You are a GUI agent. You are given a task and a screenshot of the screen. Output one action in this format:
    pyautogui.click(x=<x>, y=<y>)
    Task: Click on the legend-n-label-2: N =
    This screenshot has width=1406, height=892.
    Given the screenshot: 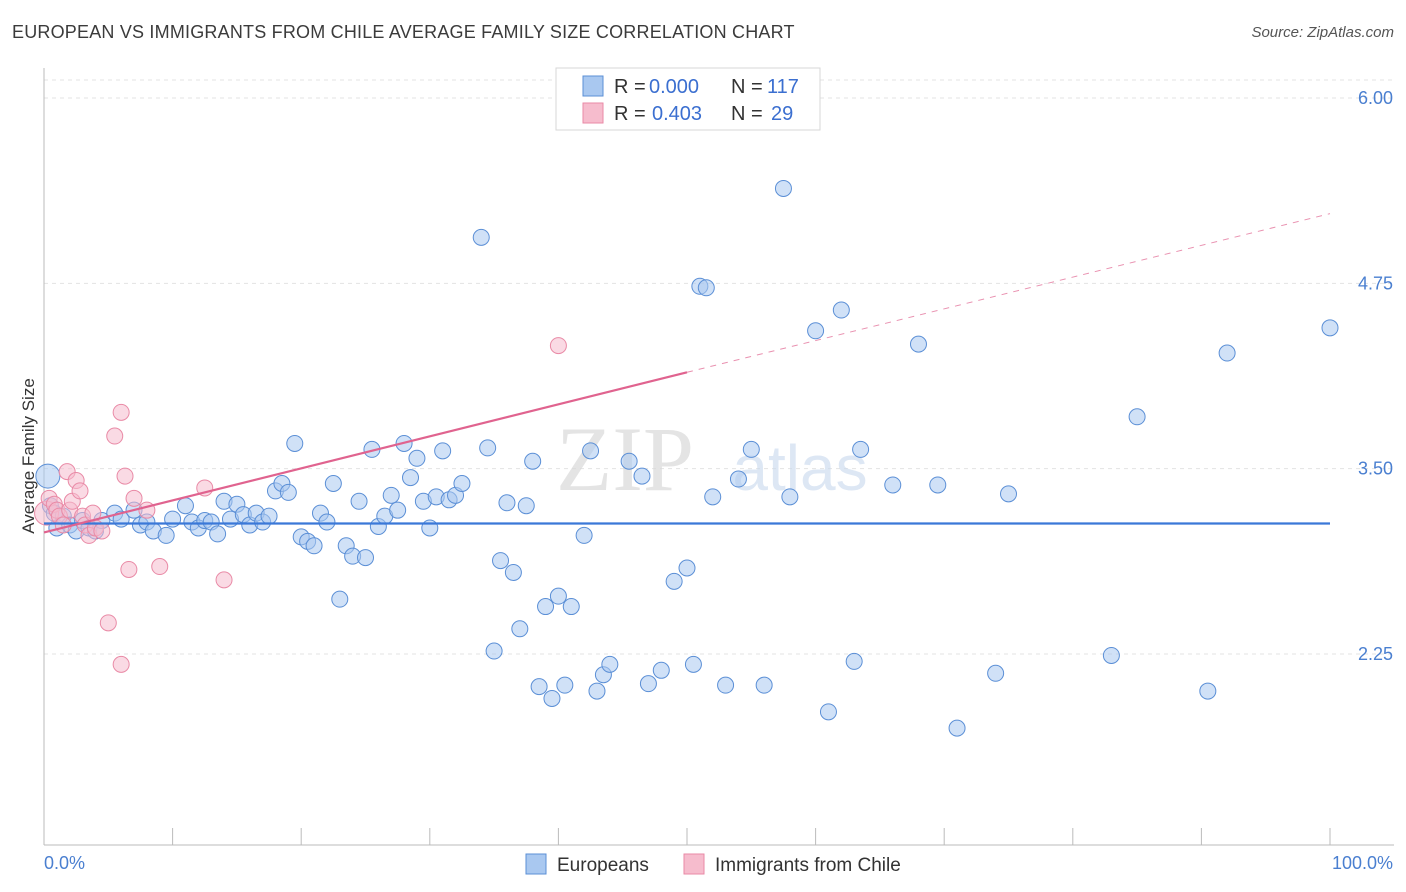 What is the action you would take?
    pyautogui.click(x=747, y=114)
    